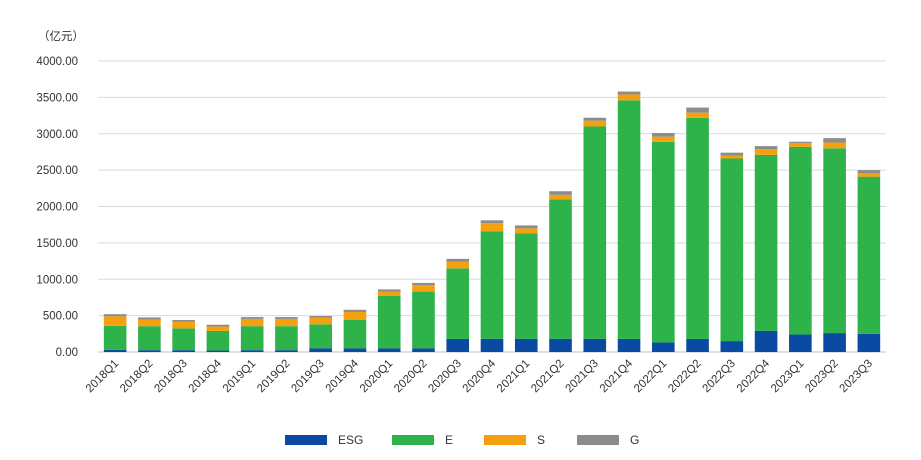 The width and height of the screenshot is (921, 460). What do you see at coordinates (376, 376) in the screenshot?
I see `x-tick-label: 2020Q1` at bounding box center [376, 376].